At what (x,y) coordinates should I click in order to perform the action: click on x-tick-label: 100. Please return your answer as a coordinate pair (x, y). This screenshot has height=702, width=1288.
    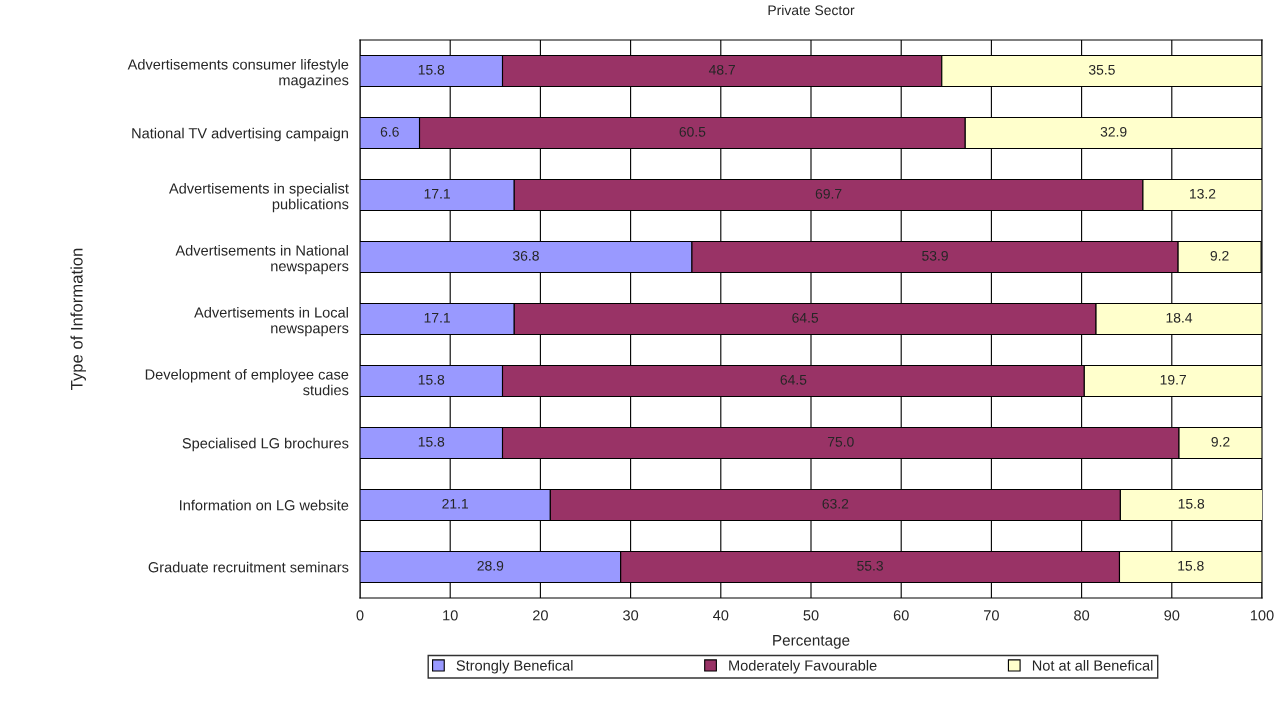
    Looking at the image, I should click on (1262, 615).